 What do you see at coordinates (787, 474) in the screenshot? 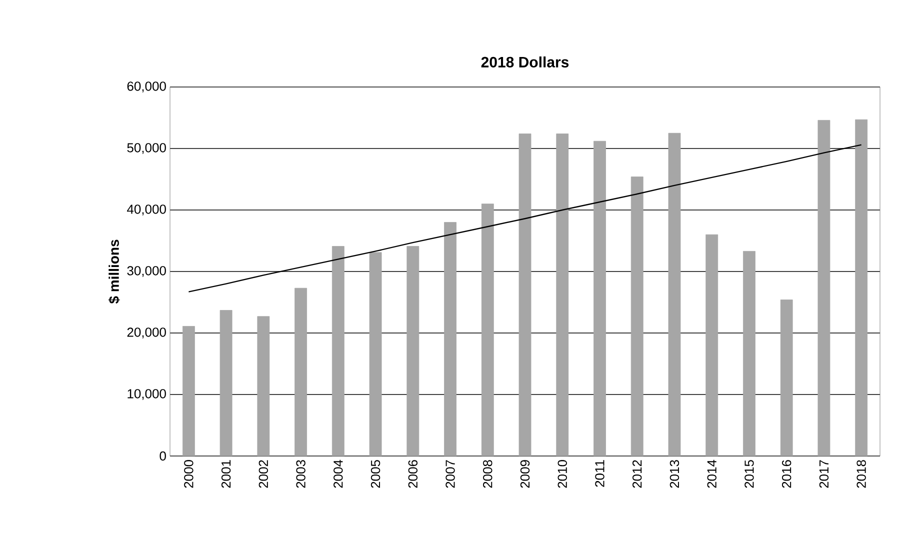
I see `x-tick-label: 2016` at bounding box center [787, 474].